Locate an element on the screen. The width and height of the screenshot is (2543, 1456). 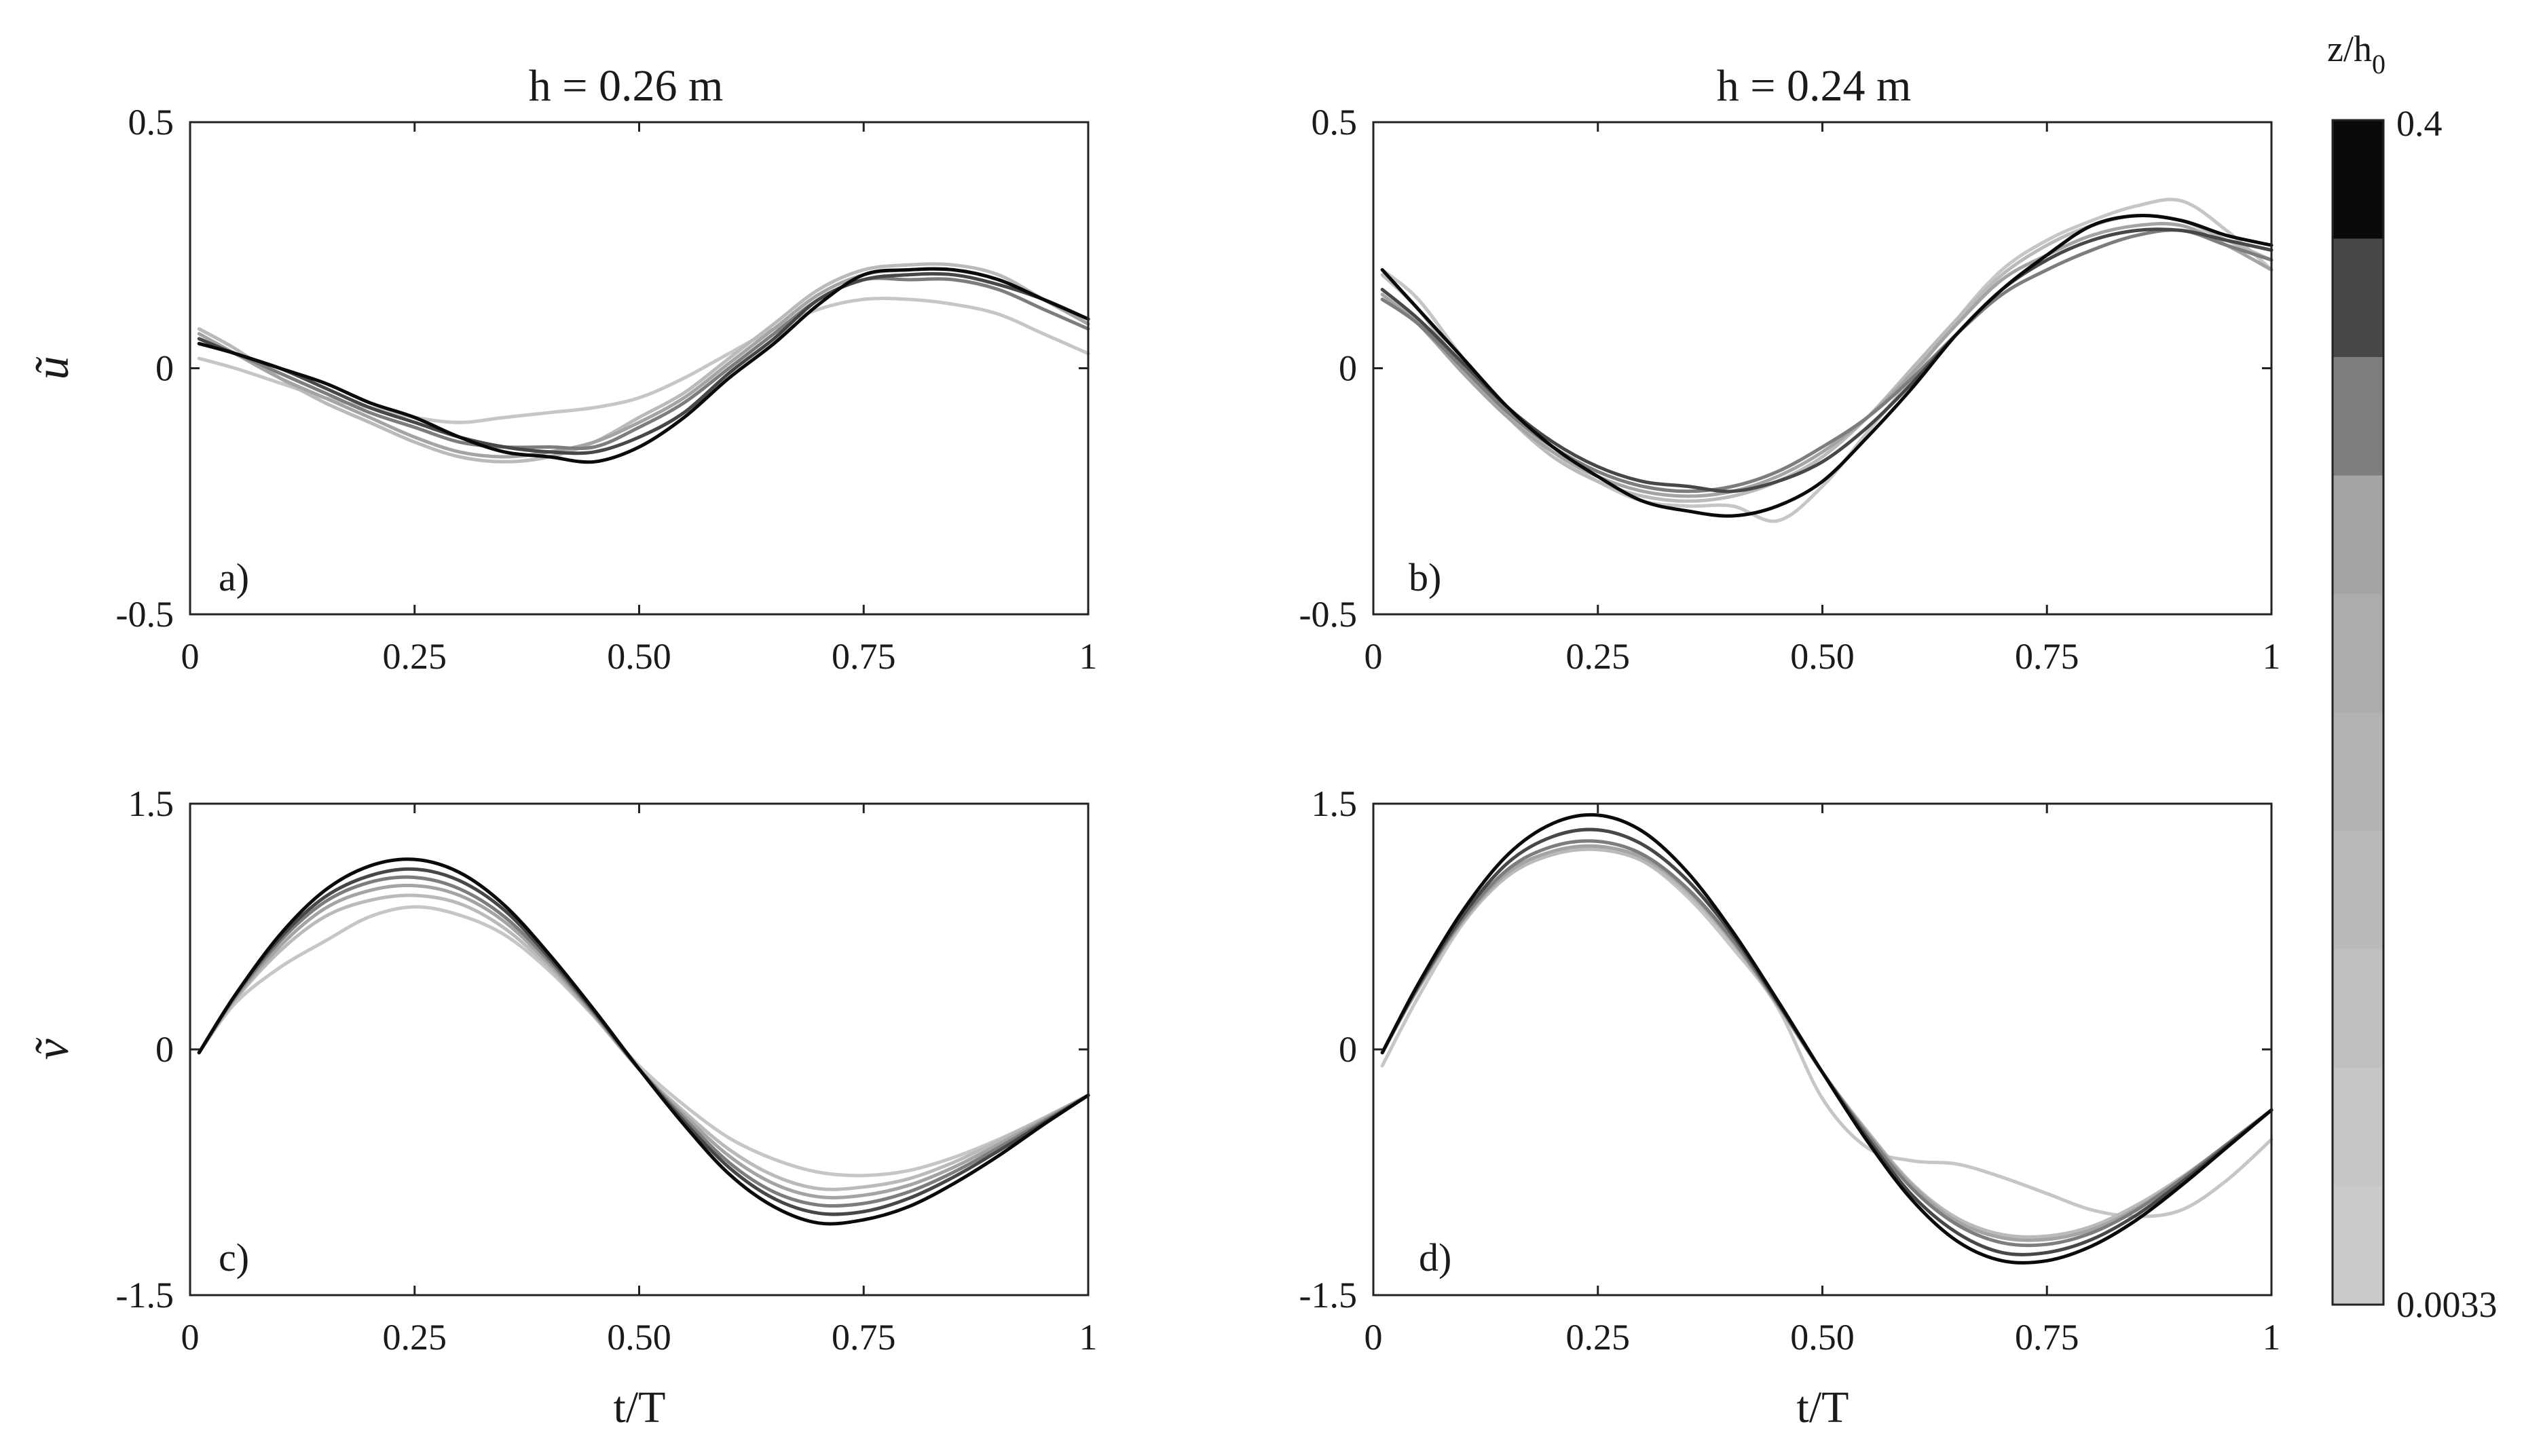
y-tick-label-a-0: -0.5 is located at coordinates (145, 615).